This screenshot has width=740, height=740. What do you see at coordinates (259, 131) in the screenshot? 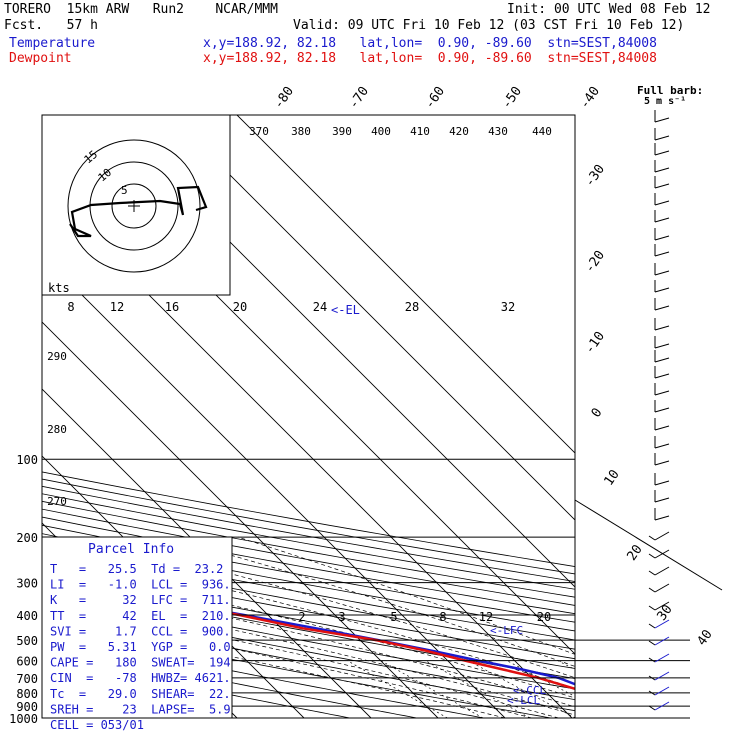
I see `theta-label: 370` at bounding box center [259, 131].